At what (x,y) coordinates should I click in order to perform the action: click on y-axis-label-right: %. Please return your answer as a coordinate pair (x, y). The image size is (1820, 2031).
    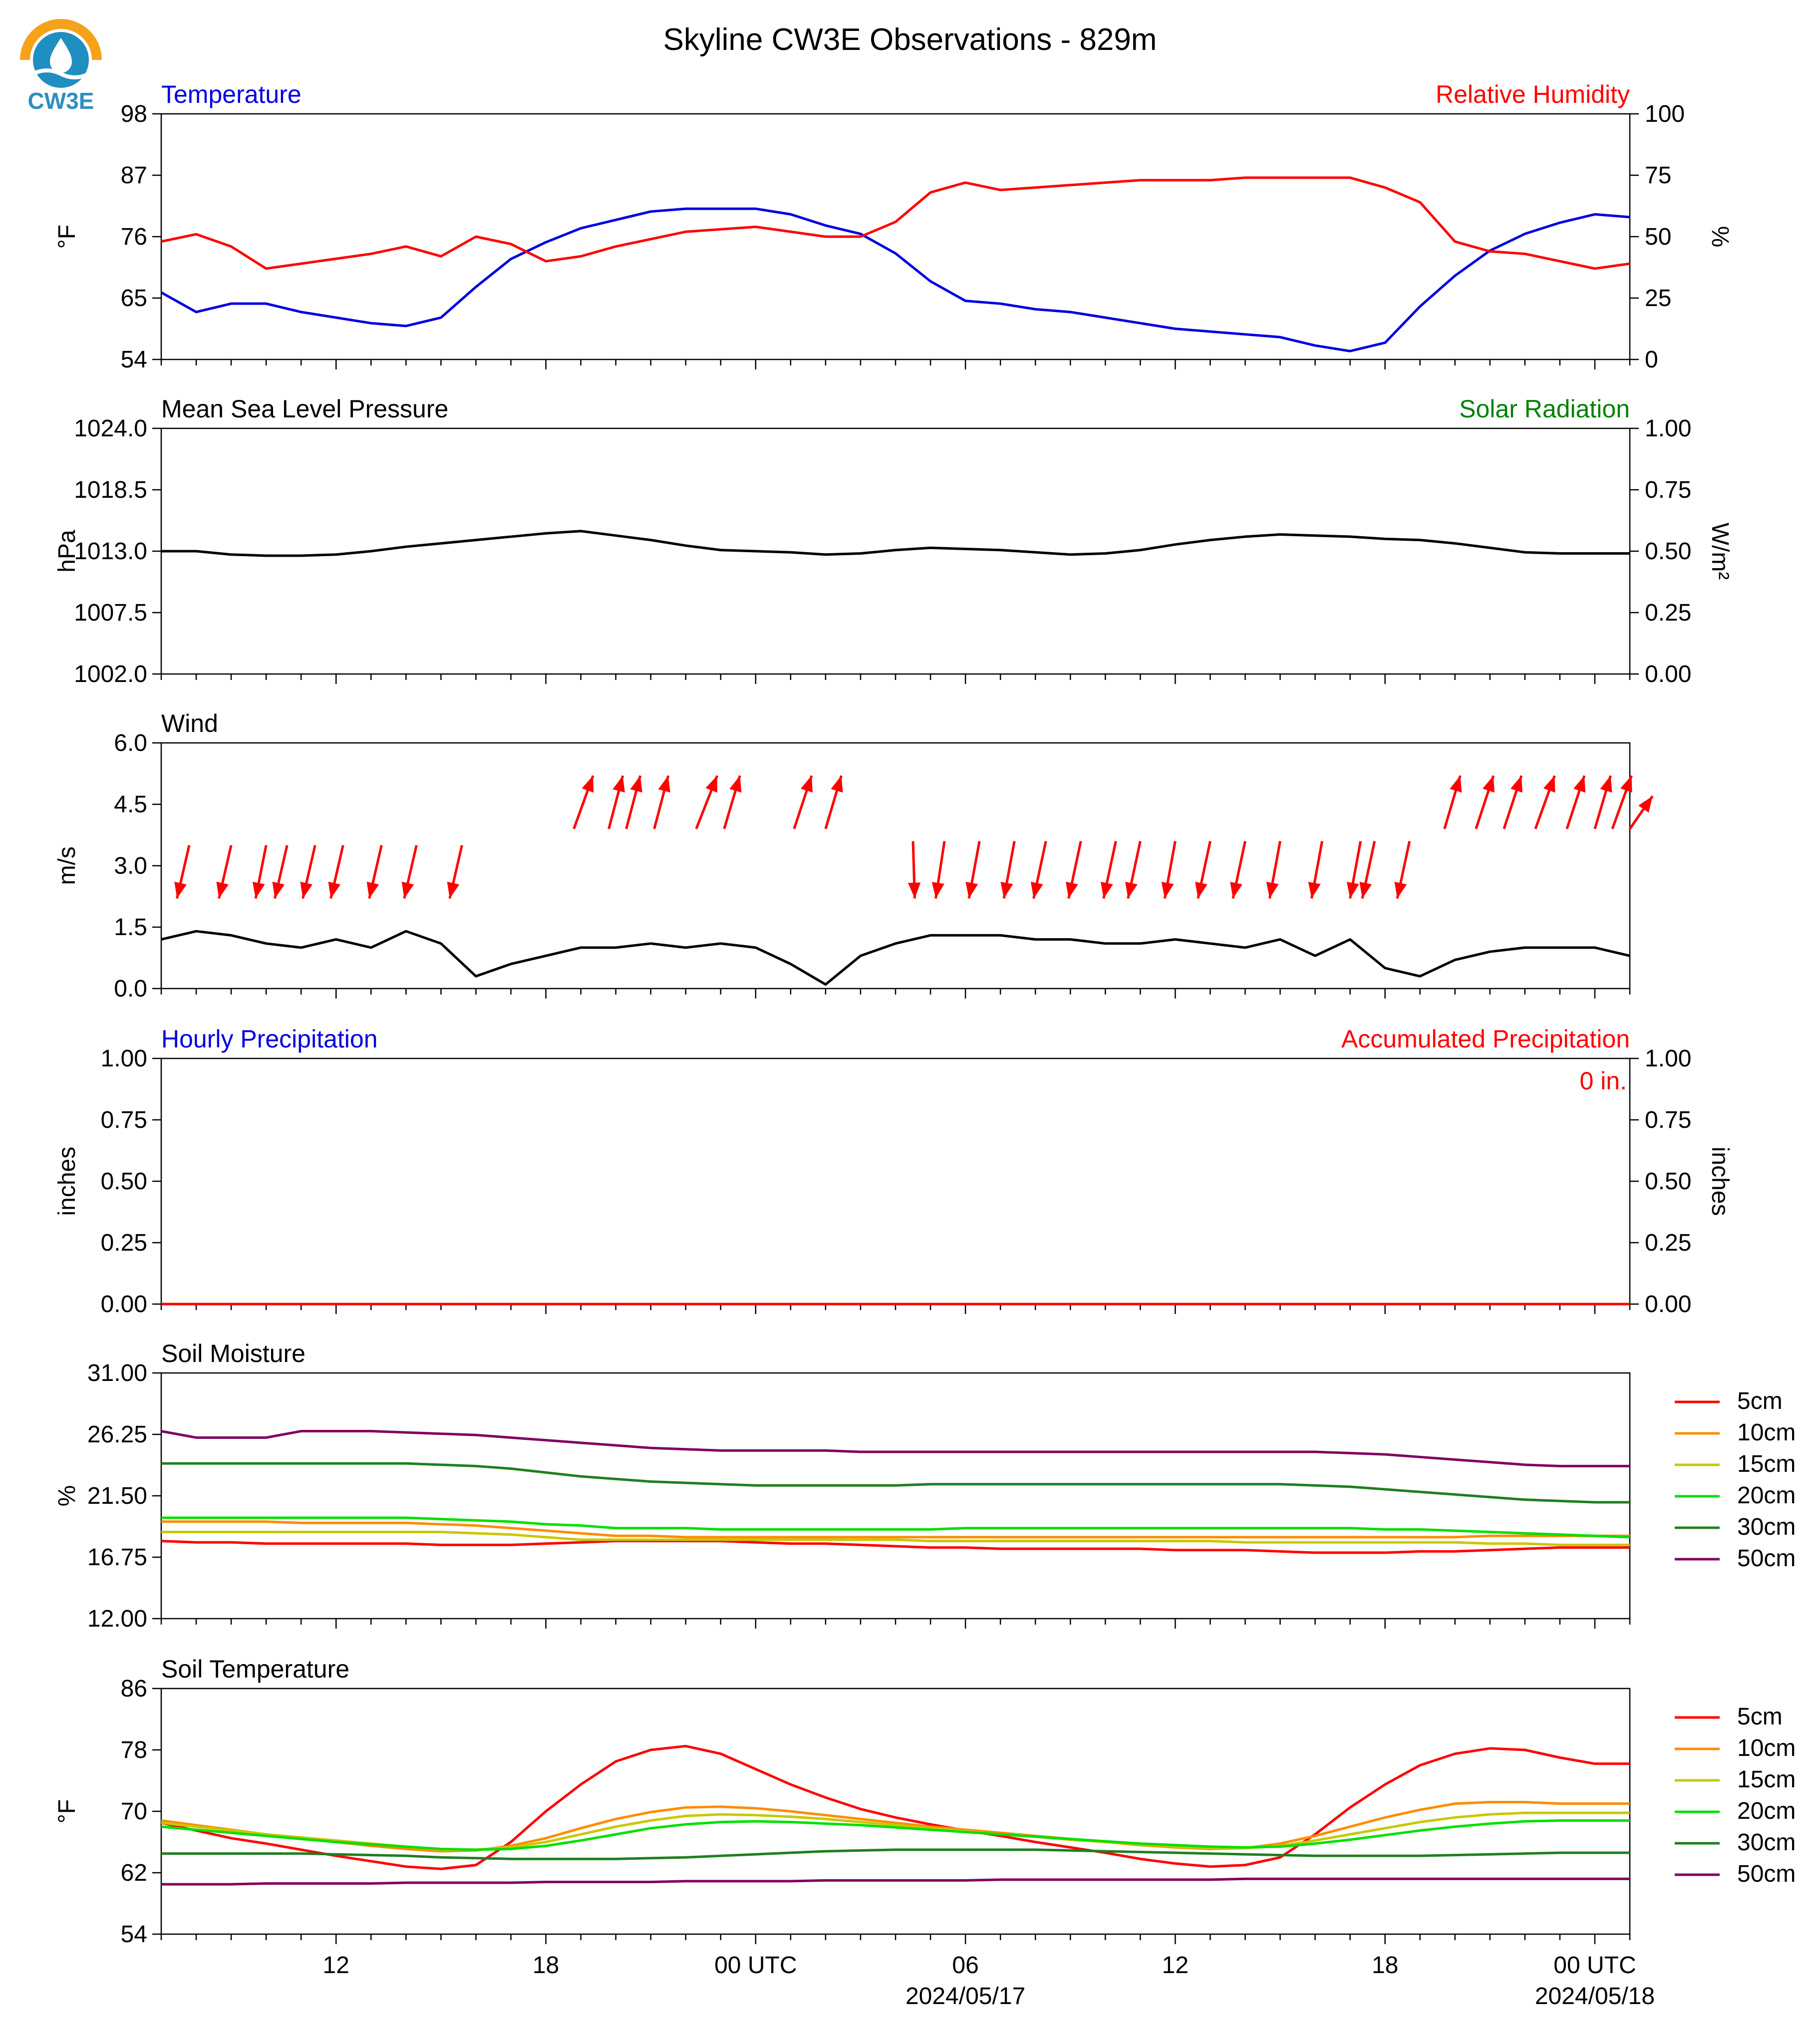
    Looking at the image, I should click on (1720, 237).